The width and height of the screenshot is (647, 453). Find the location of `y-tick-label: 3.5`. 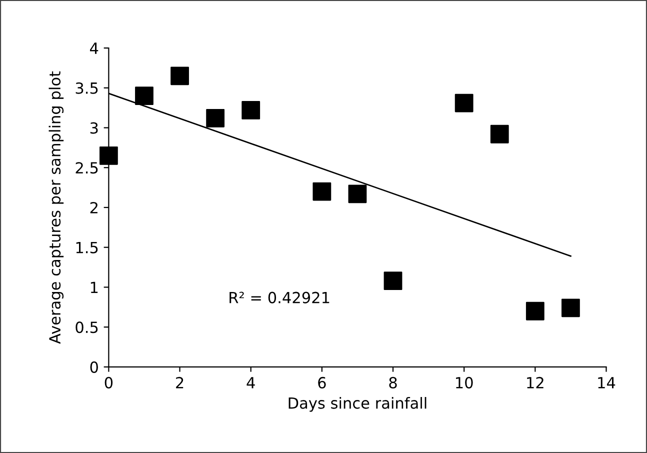

y-tick-label: 3.5 is located at coordinates (87, 88).